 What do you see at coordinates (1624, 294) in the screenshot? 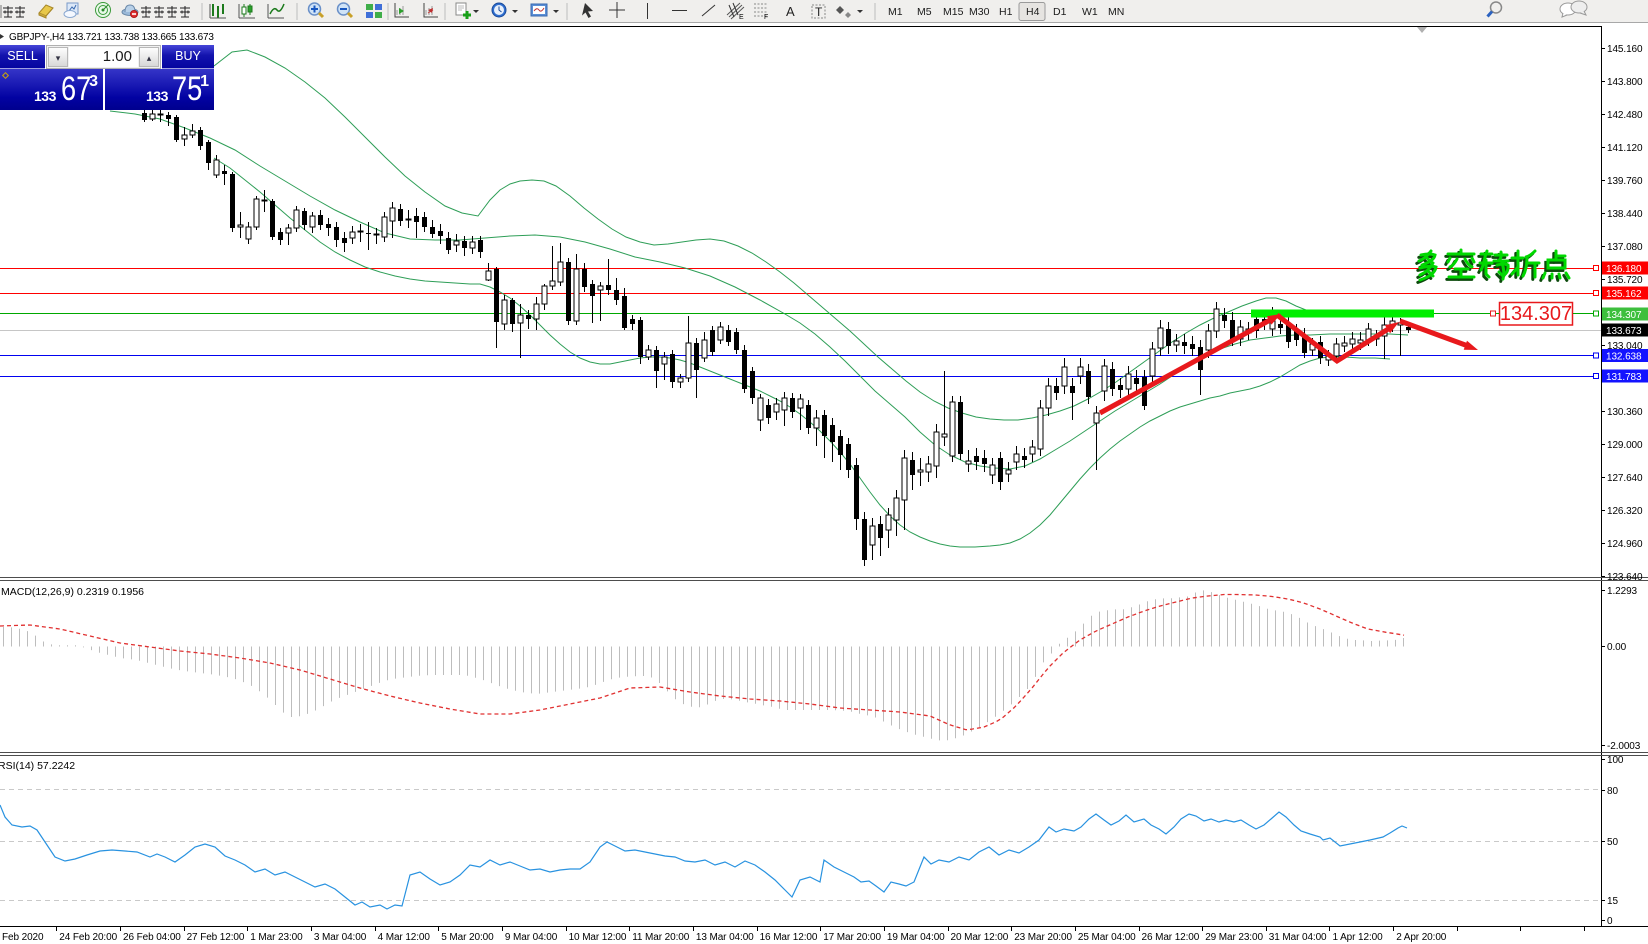
I see `svg-text: 135.162` at bounding box center [1624, 294].